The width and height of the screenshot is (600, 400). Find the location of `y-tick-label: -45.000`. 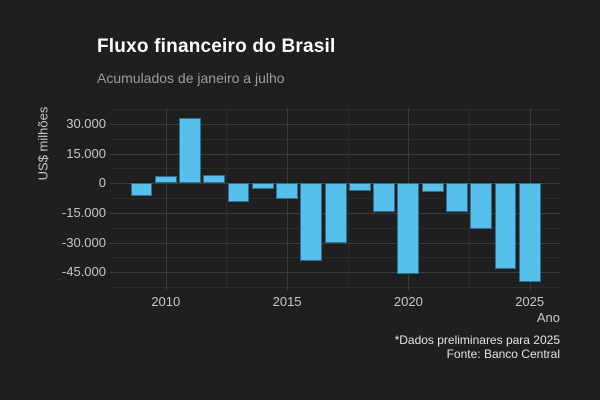

y-tick-label: -45.000 is located at coordinates (83, 272).